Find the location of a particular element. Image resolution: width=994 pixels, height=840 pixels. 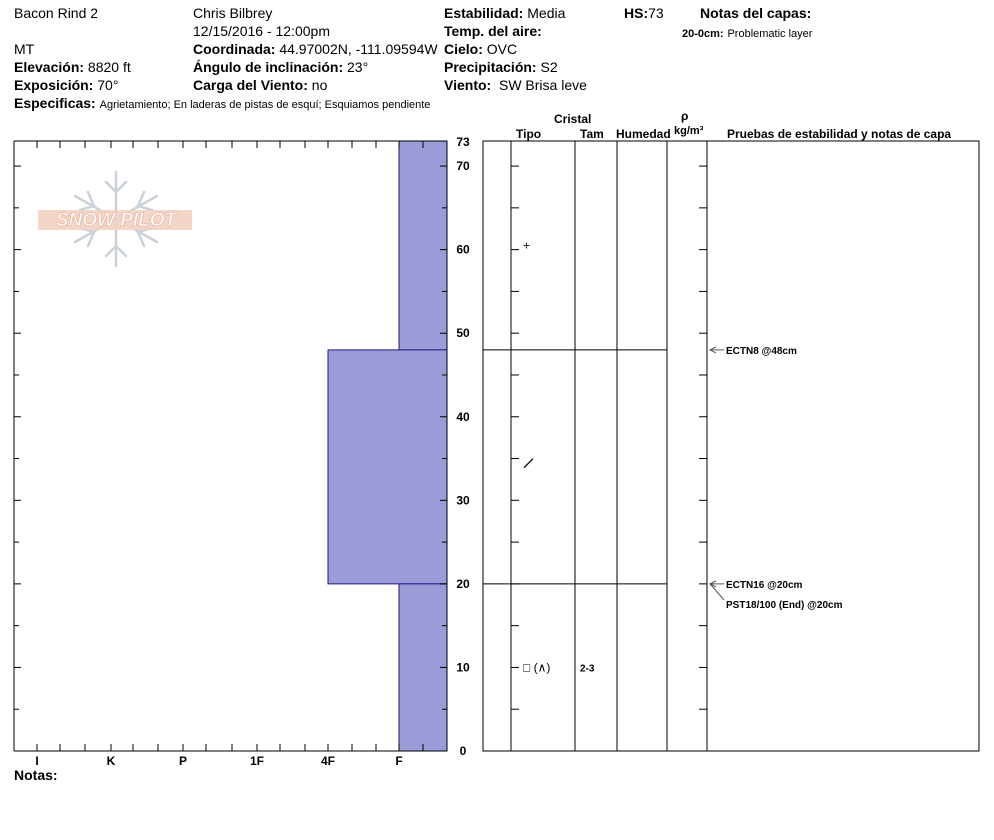

crystal-symbol: □ (∧) is located at coordinates (536, 667).